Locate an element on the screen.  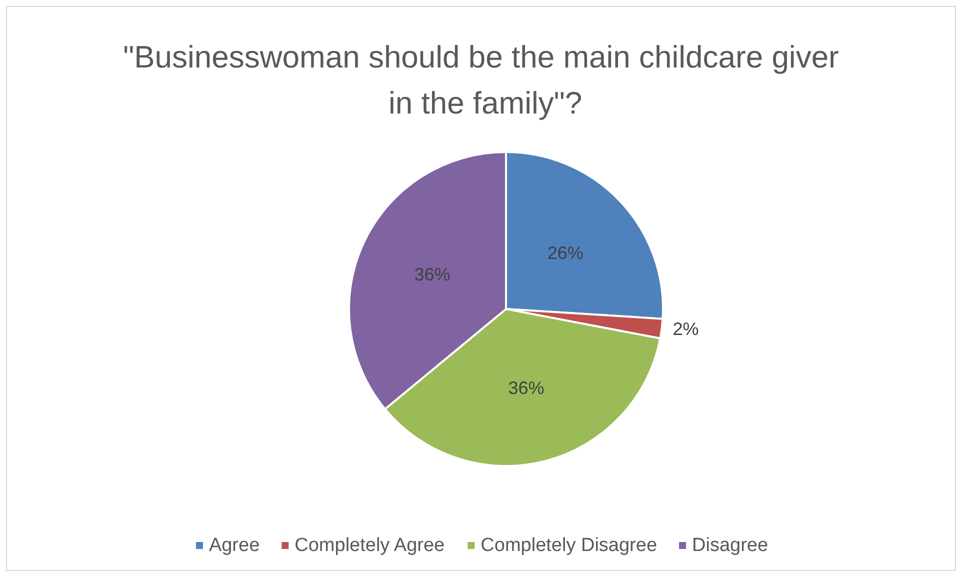
legend-label: Completely Disagree is located at coordinates (569, 545).